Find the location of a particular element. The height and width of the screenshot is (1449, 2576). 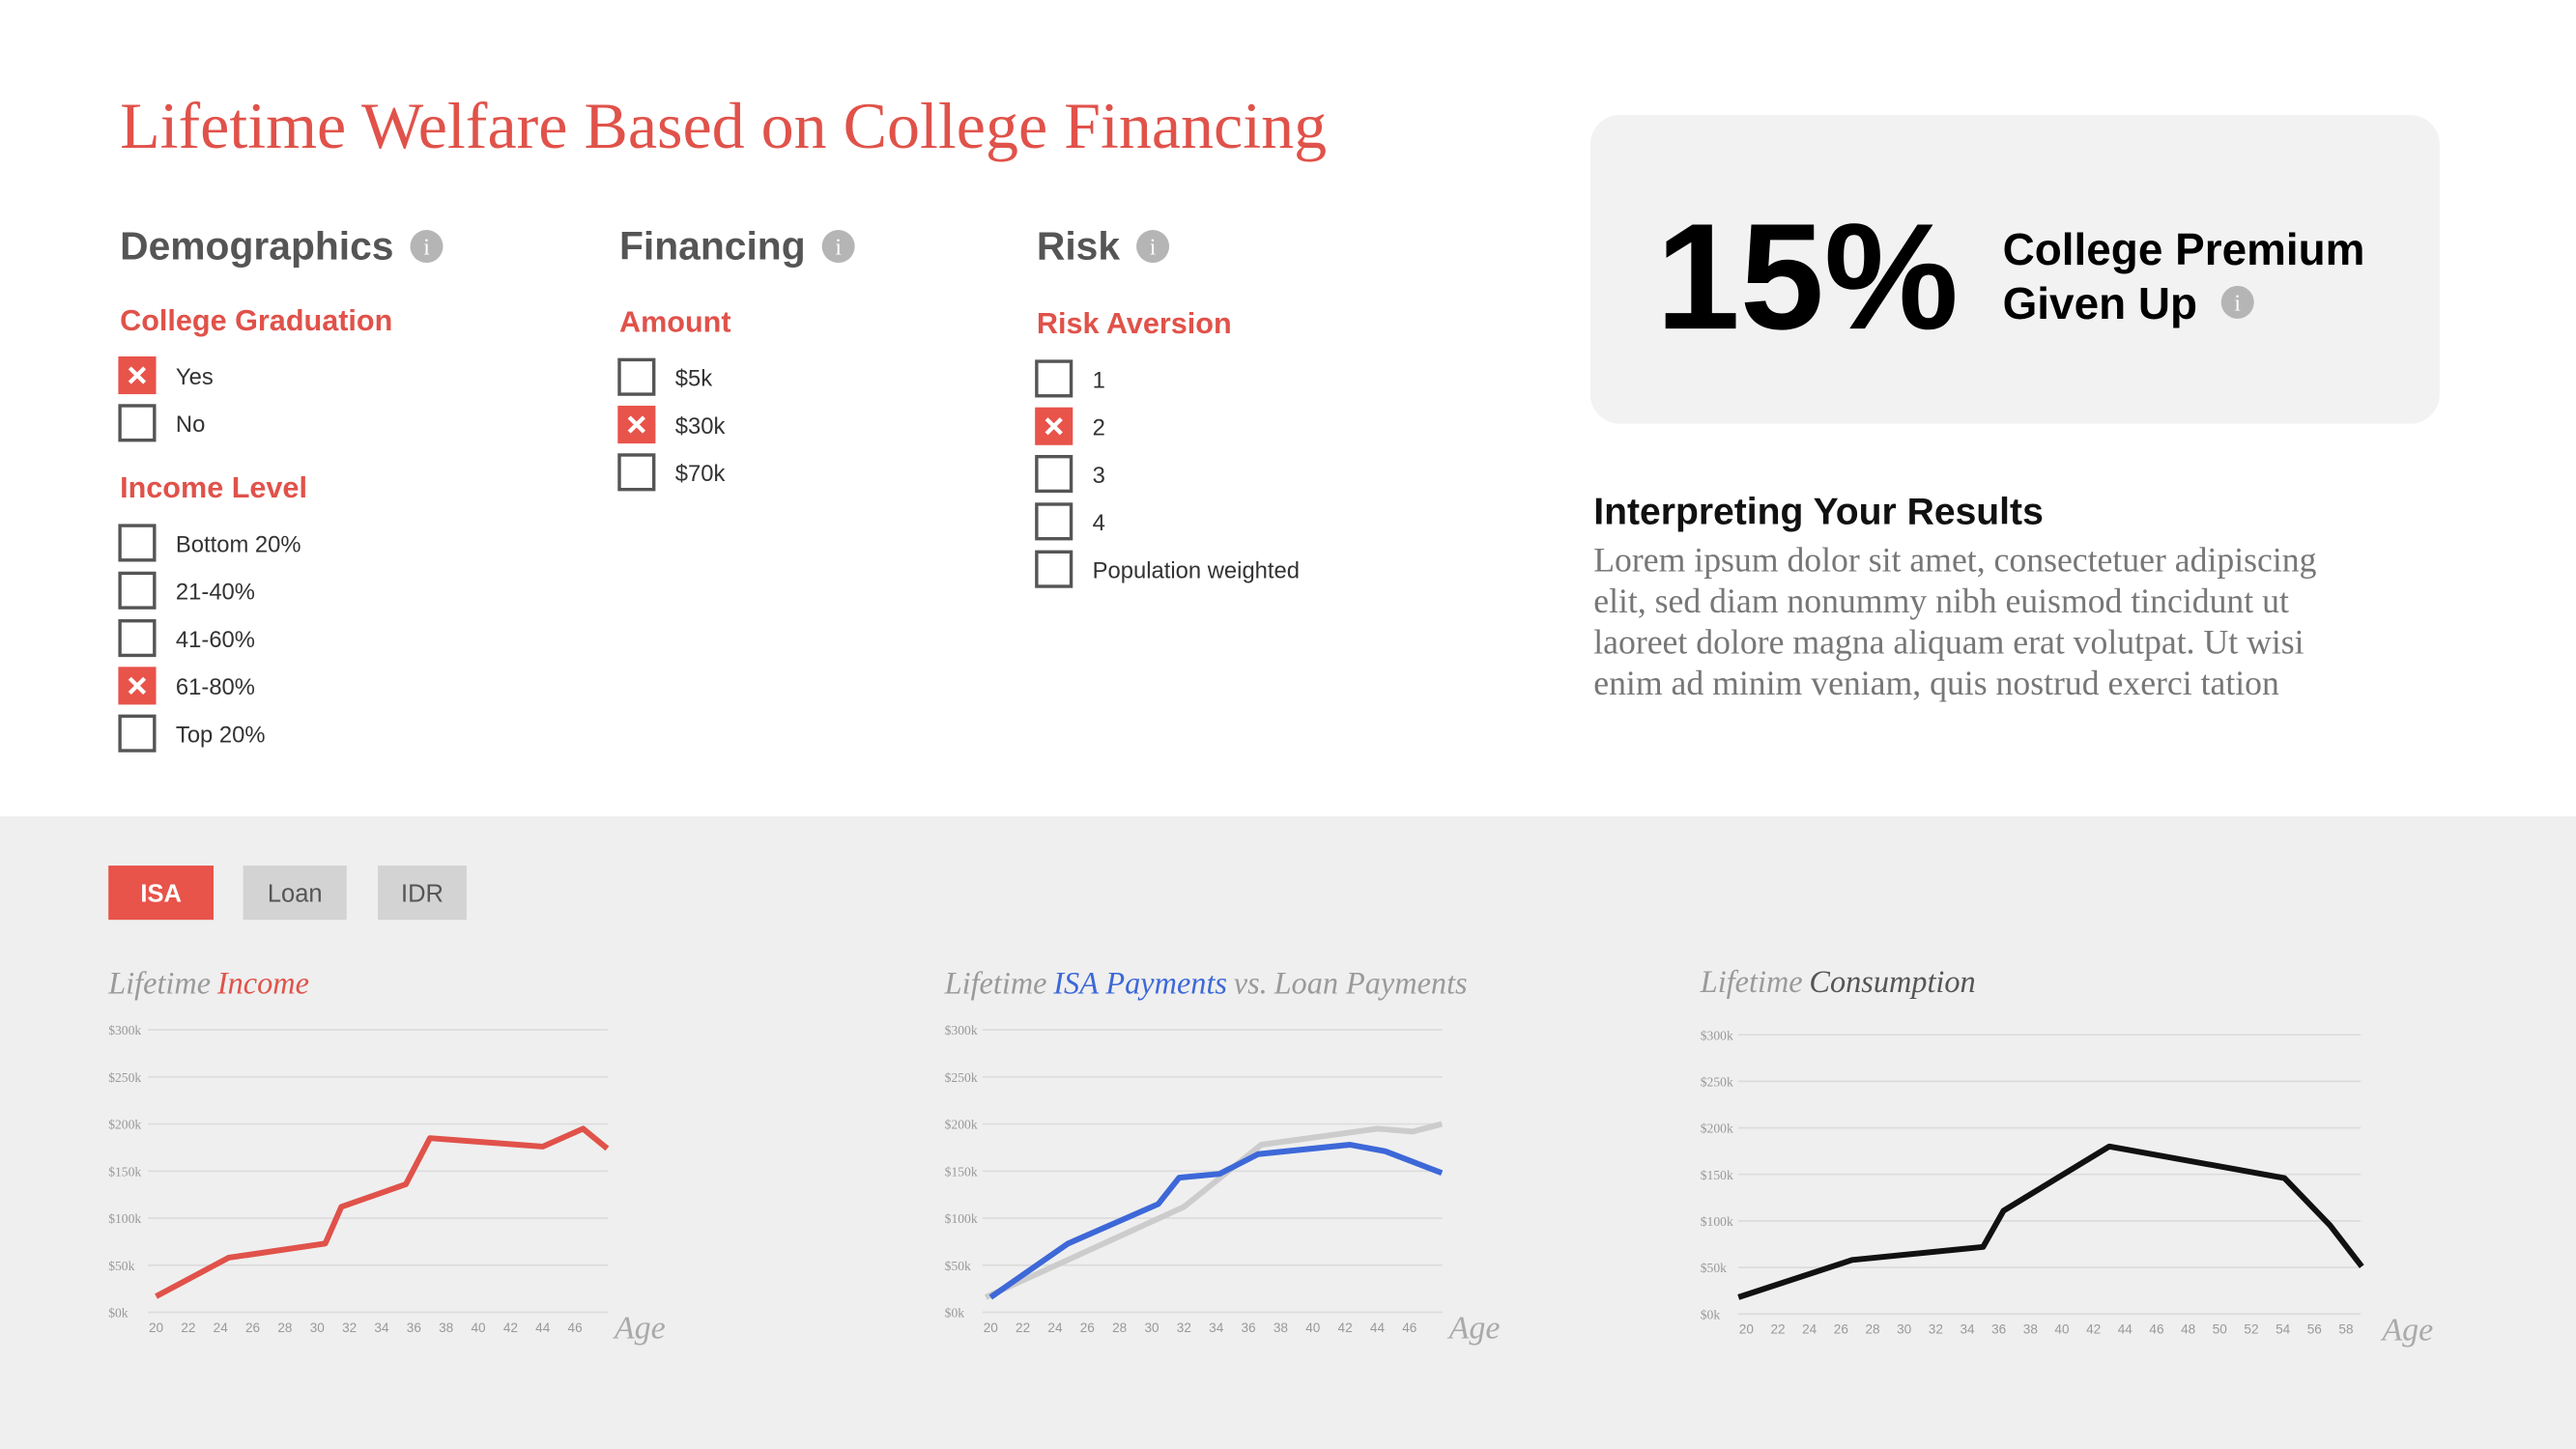

option-label: 21-40% is located at coordinates (216, 593).